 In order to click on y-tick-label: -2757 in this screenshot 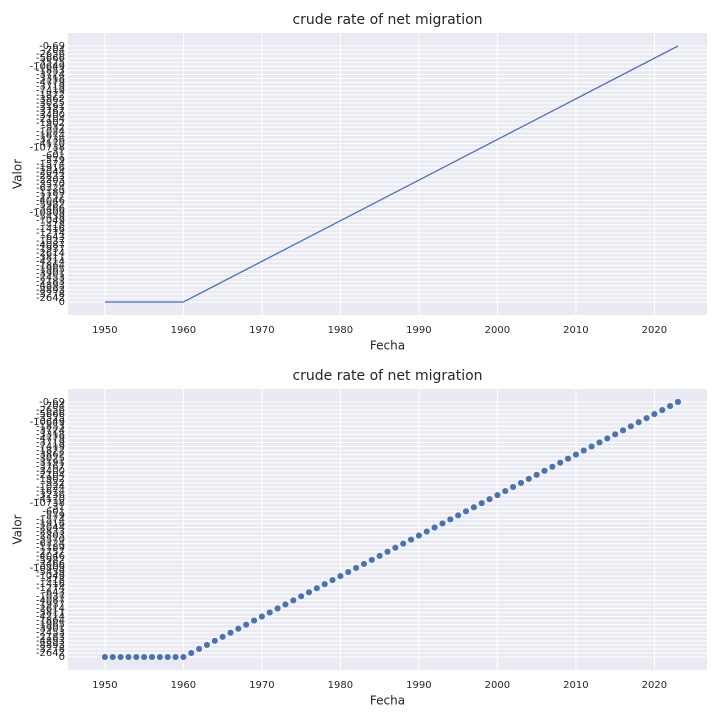, I will do `click(50, 552)`.